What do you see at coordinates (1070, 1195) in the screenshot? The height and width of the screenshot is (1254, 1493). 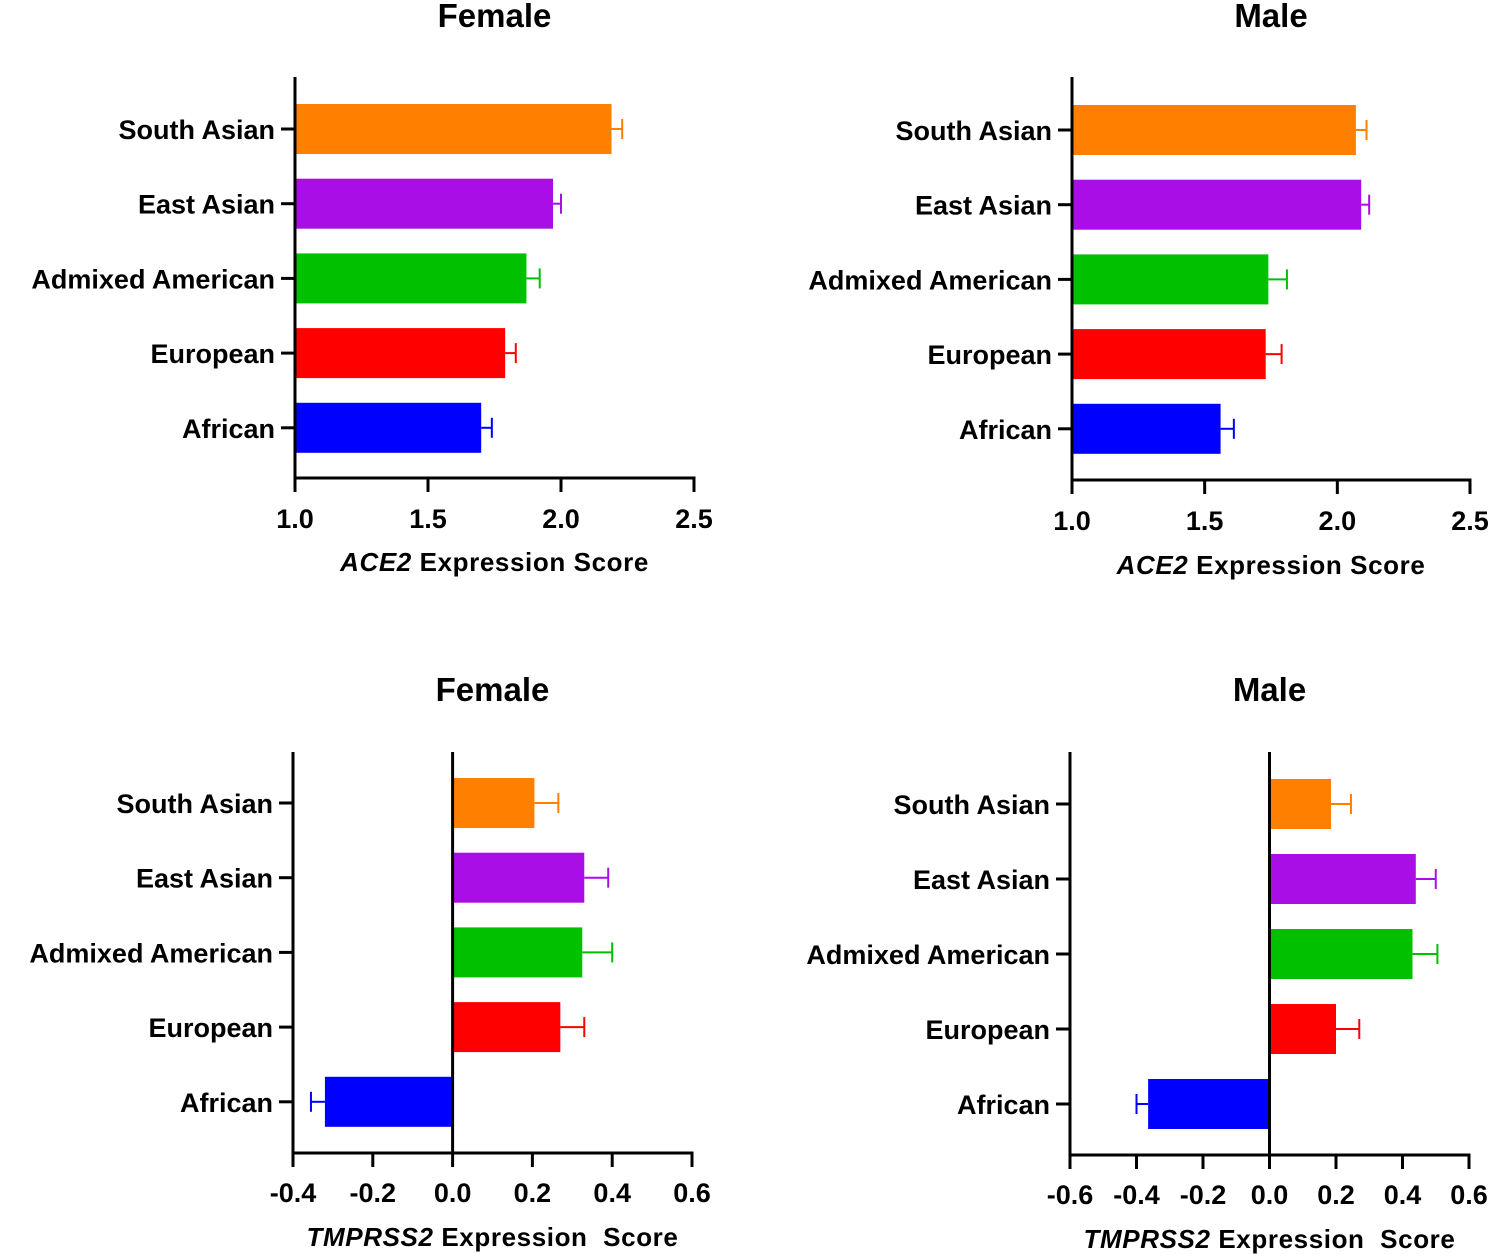 I see `x-tick-label: -0.6` at bounding box center [1070, 1195].